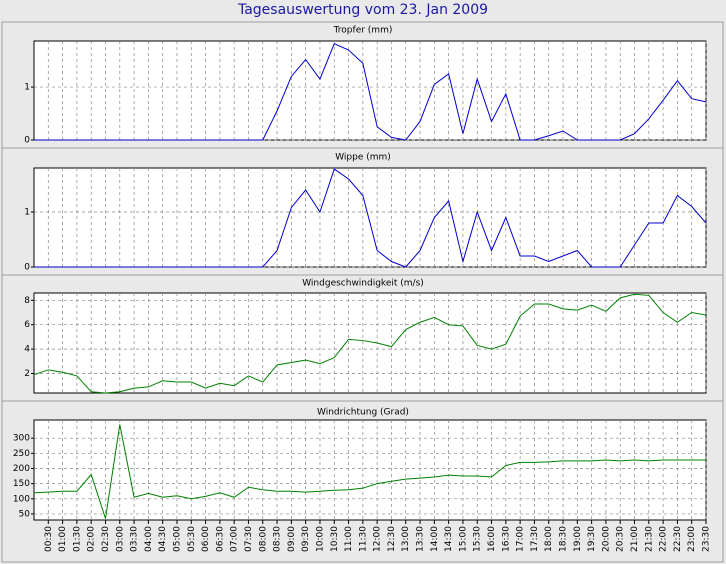  What do you see at coordinates (363, 539) in the screenshot?
I see `x-tick-label: 11:30` at bounding box center [363, 539].